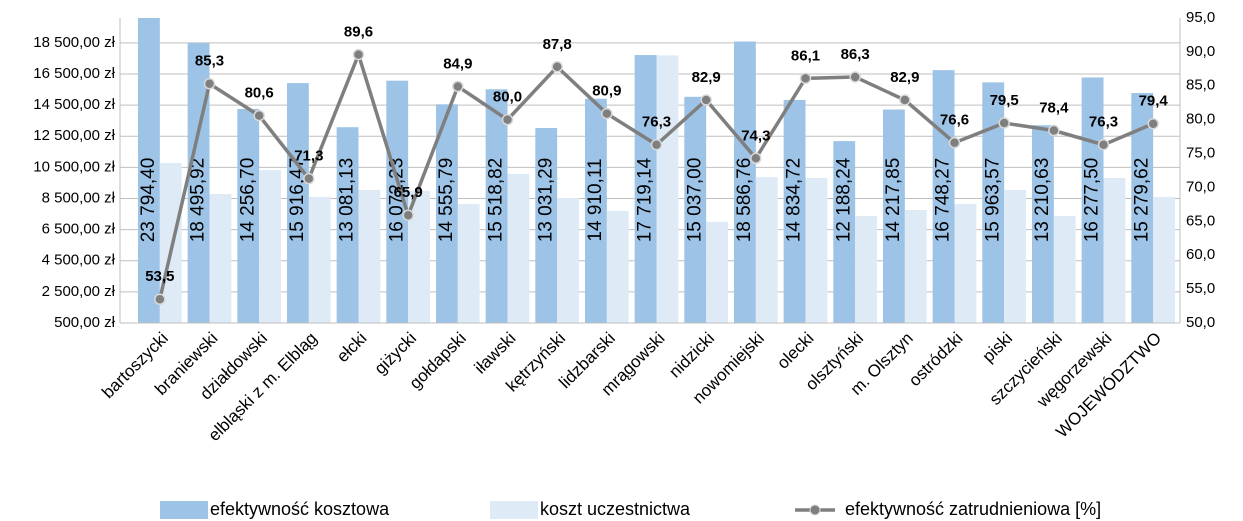  What do you see at coordinates (74, 42) in the screenshot?
I see `y-tick-label: 18 500,00 zł` at bounding box center [74, 42].